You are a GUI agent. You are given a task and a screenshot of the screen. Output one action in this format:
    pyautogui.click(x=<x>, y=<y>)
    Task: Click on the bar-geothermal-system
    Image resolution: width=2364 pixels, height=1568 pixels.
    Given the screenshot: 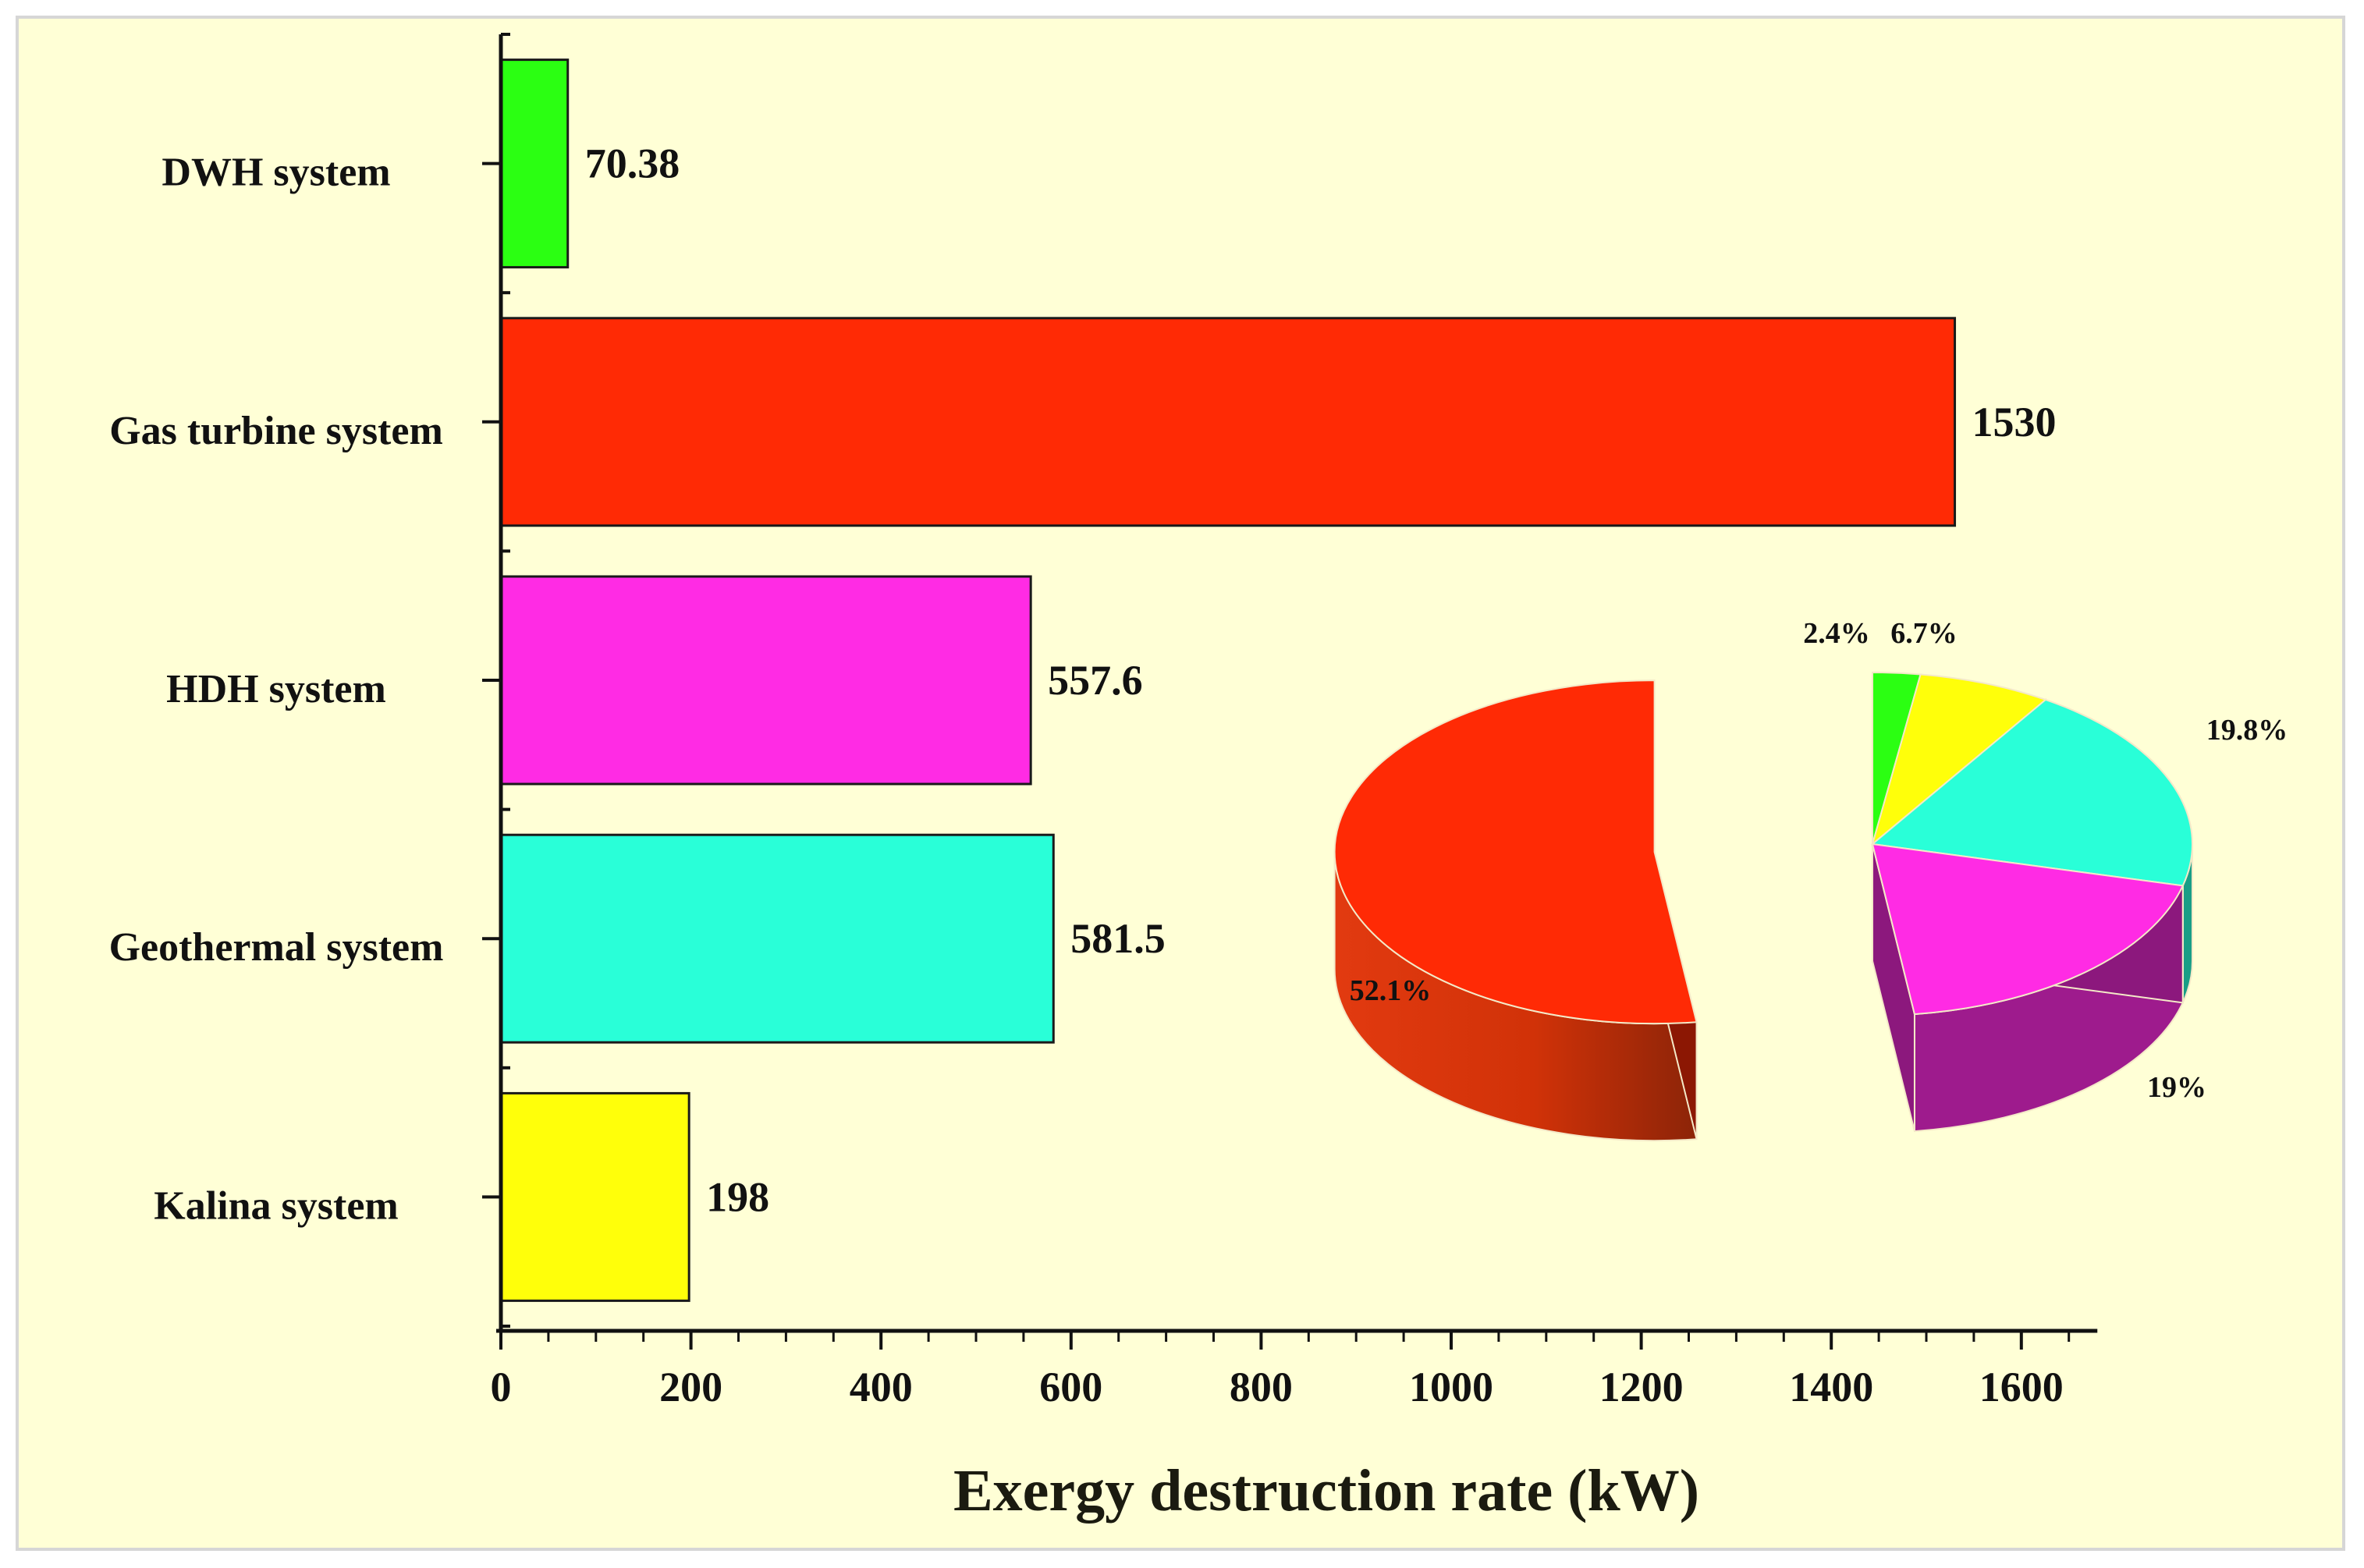 What is the action you would take?
    pyautogui.click(x=777, y=938)
    